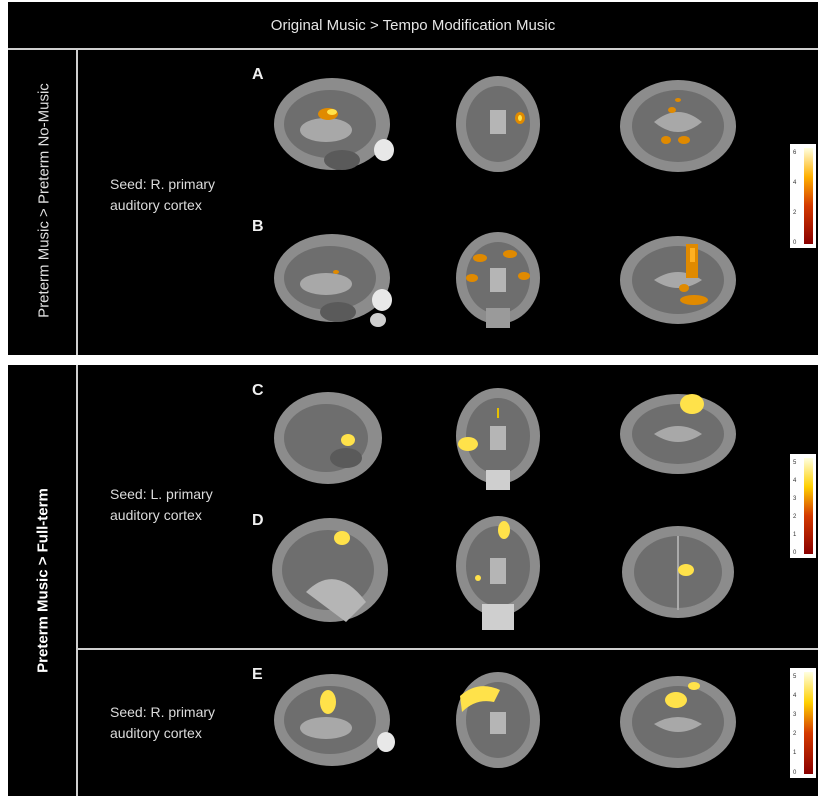 Image resolution: width=821 pixels, height=798 pixels. What do you see at coordinates (43, 580) in the screenshot?
I see `side-label-bottom: Preterm Music > Full-term` at bounding box center [43, 580].